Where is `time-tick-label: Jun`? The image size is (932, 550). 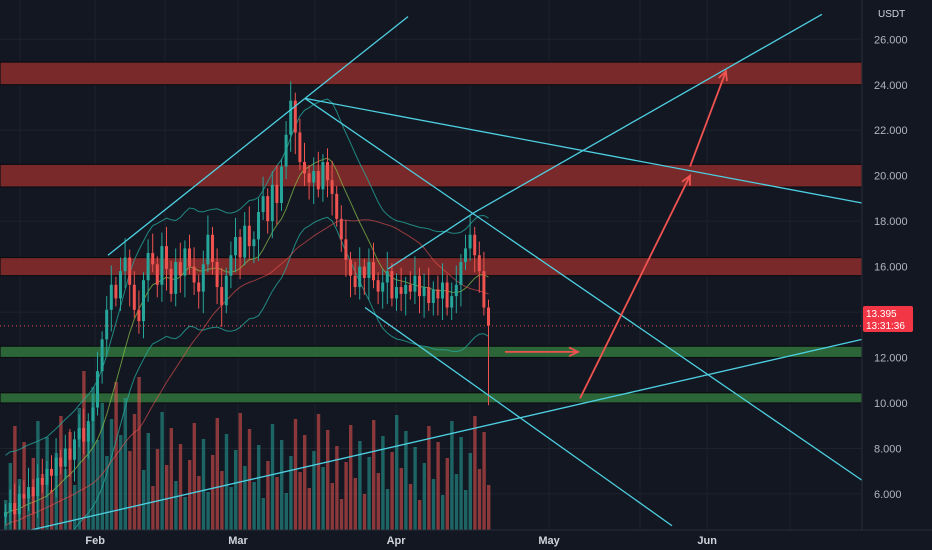
time-tick-label: Jun is located at coordinates (707, 541).